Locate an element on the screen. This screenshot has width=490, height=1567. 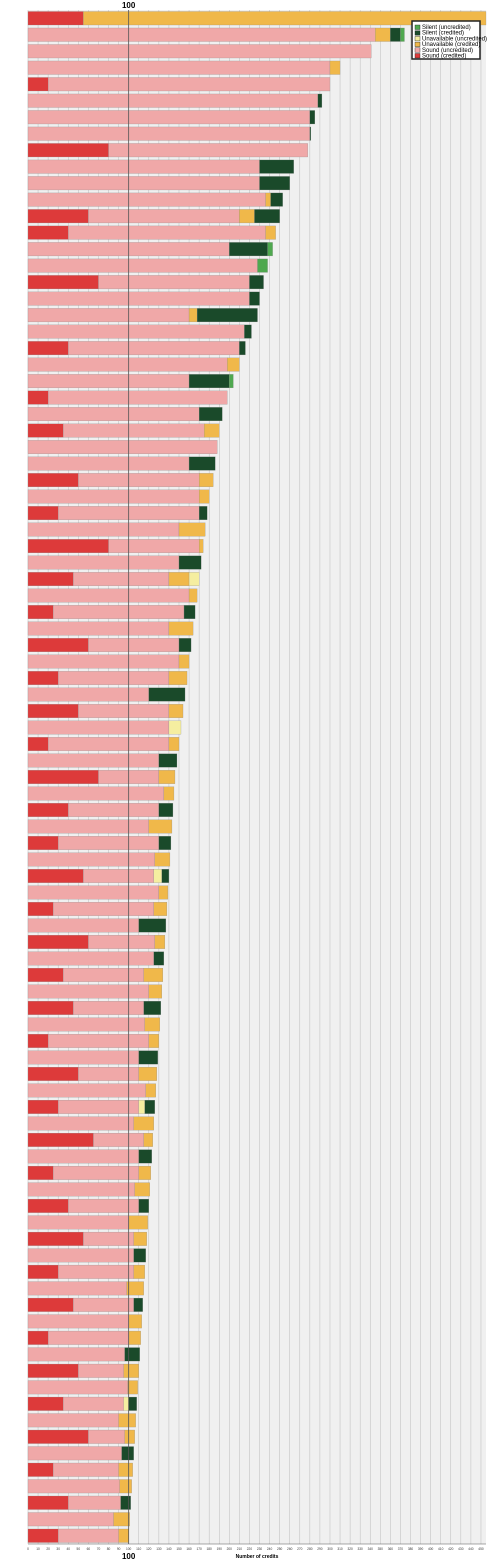
x-tick-label: 300 is located at coordinates (330, 1549).